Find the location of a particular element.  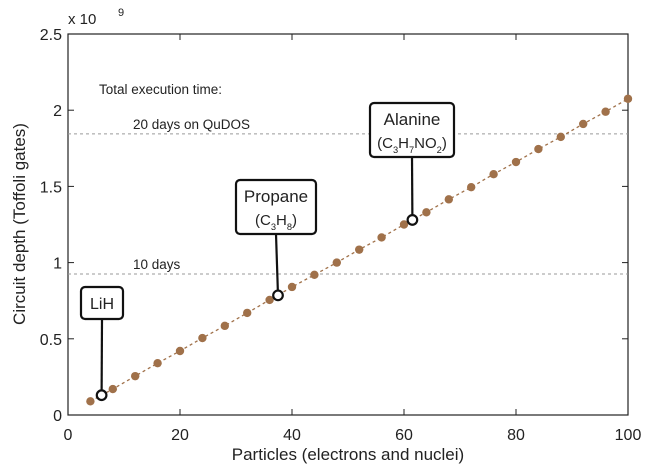

reference-line-label-0: 20 days on QuDOS is located at coordinates (191, 124).